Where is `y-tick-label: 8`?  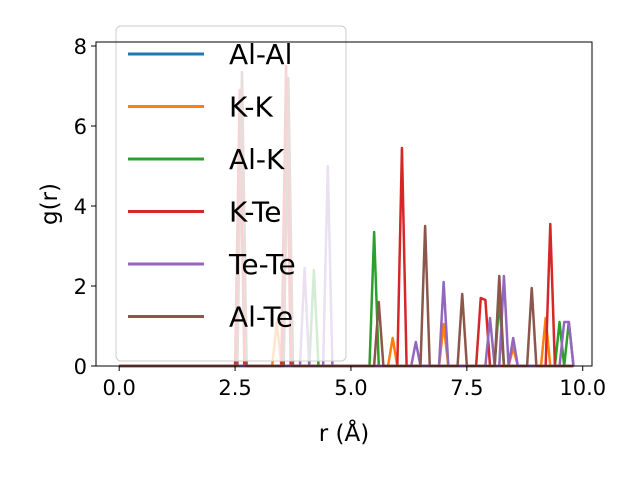
y-tick-label: 8 is located at coordinates (80, 47).